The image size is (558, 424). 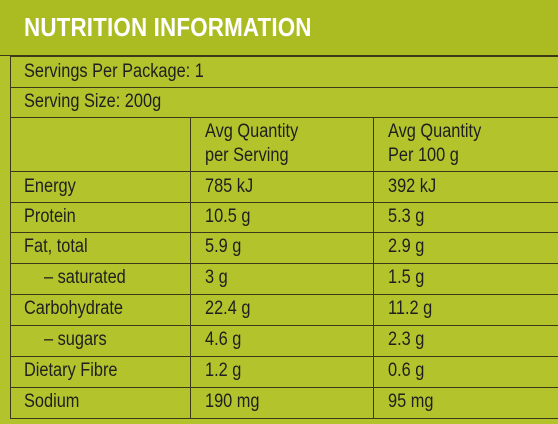 What do you see at coordinates (412, 186) in the screenshot?
I see `per-100g-value: 392 kJ` at bounding box center [412, 186].